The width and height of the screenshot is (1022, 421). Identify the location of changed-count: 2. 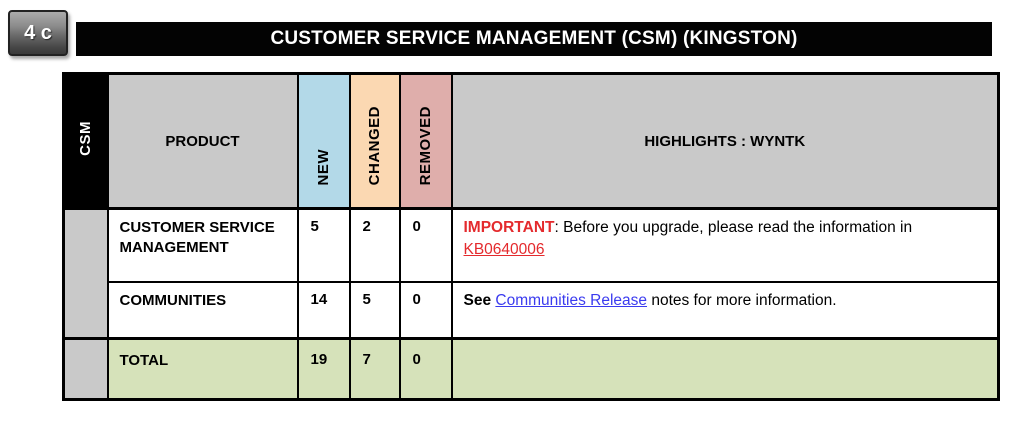
(374, 245).